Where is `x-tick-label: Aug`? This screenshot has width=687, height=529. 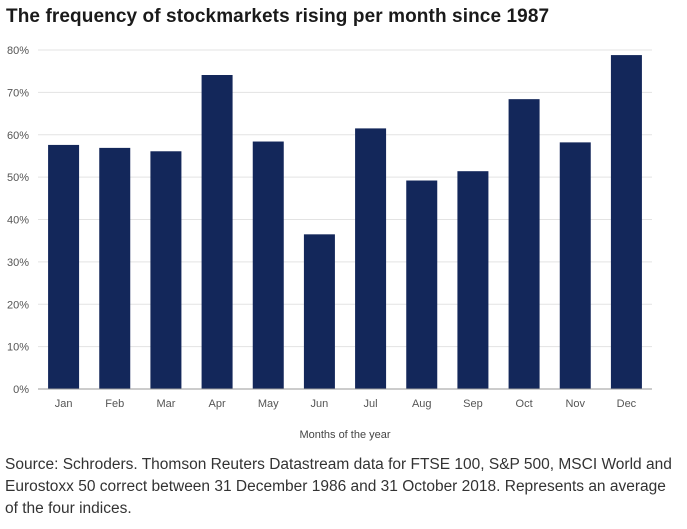
x-tick-label: Aug is located at coordinates (422, 404).